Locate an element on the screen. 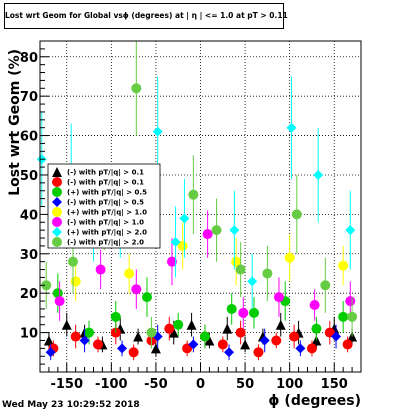  y-tick-label: 60 is located at coordinates (29, 137).